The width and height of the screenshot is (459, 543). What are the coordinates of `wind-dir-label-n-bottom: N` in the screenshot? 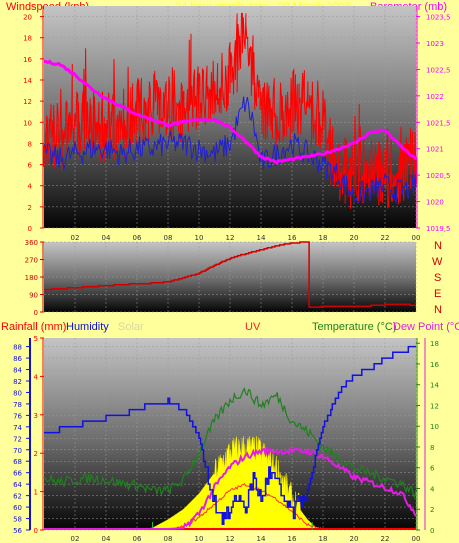 It's located at (438, 310).